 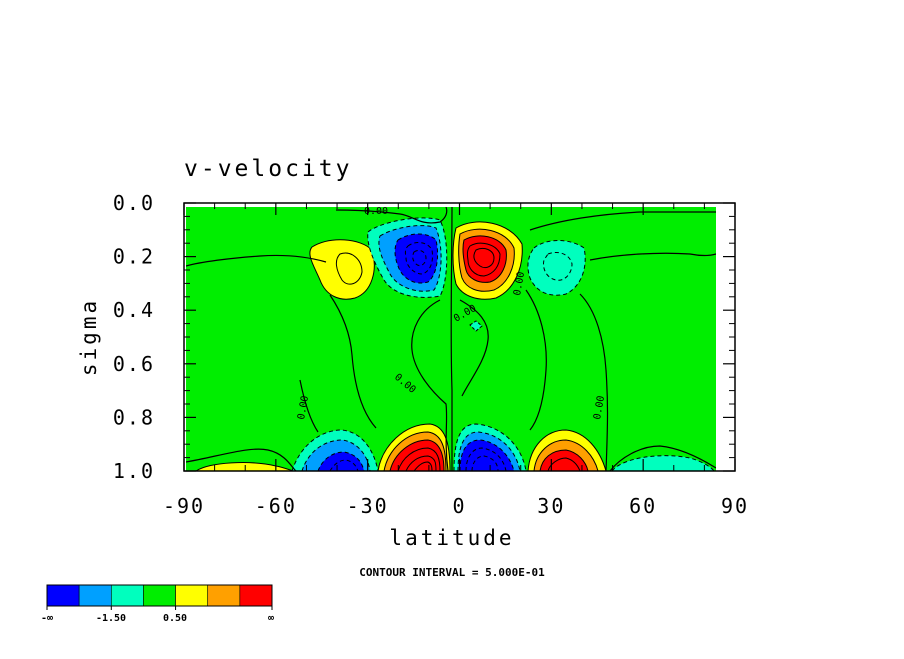 I want to click on feature-upper-left-positive, so click(x=342, y=269).